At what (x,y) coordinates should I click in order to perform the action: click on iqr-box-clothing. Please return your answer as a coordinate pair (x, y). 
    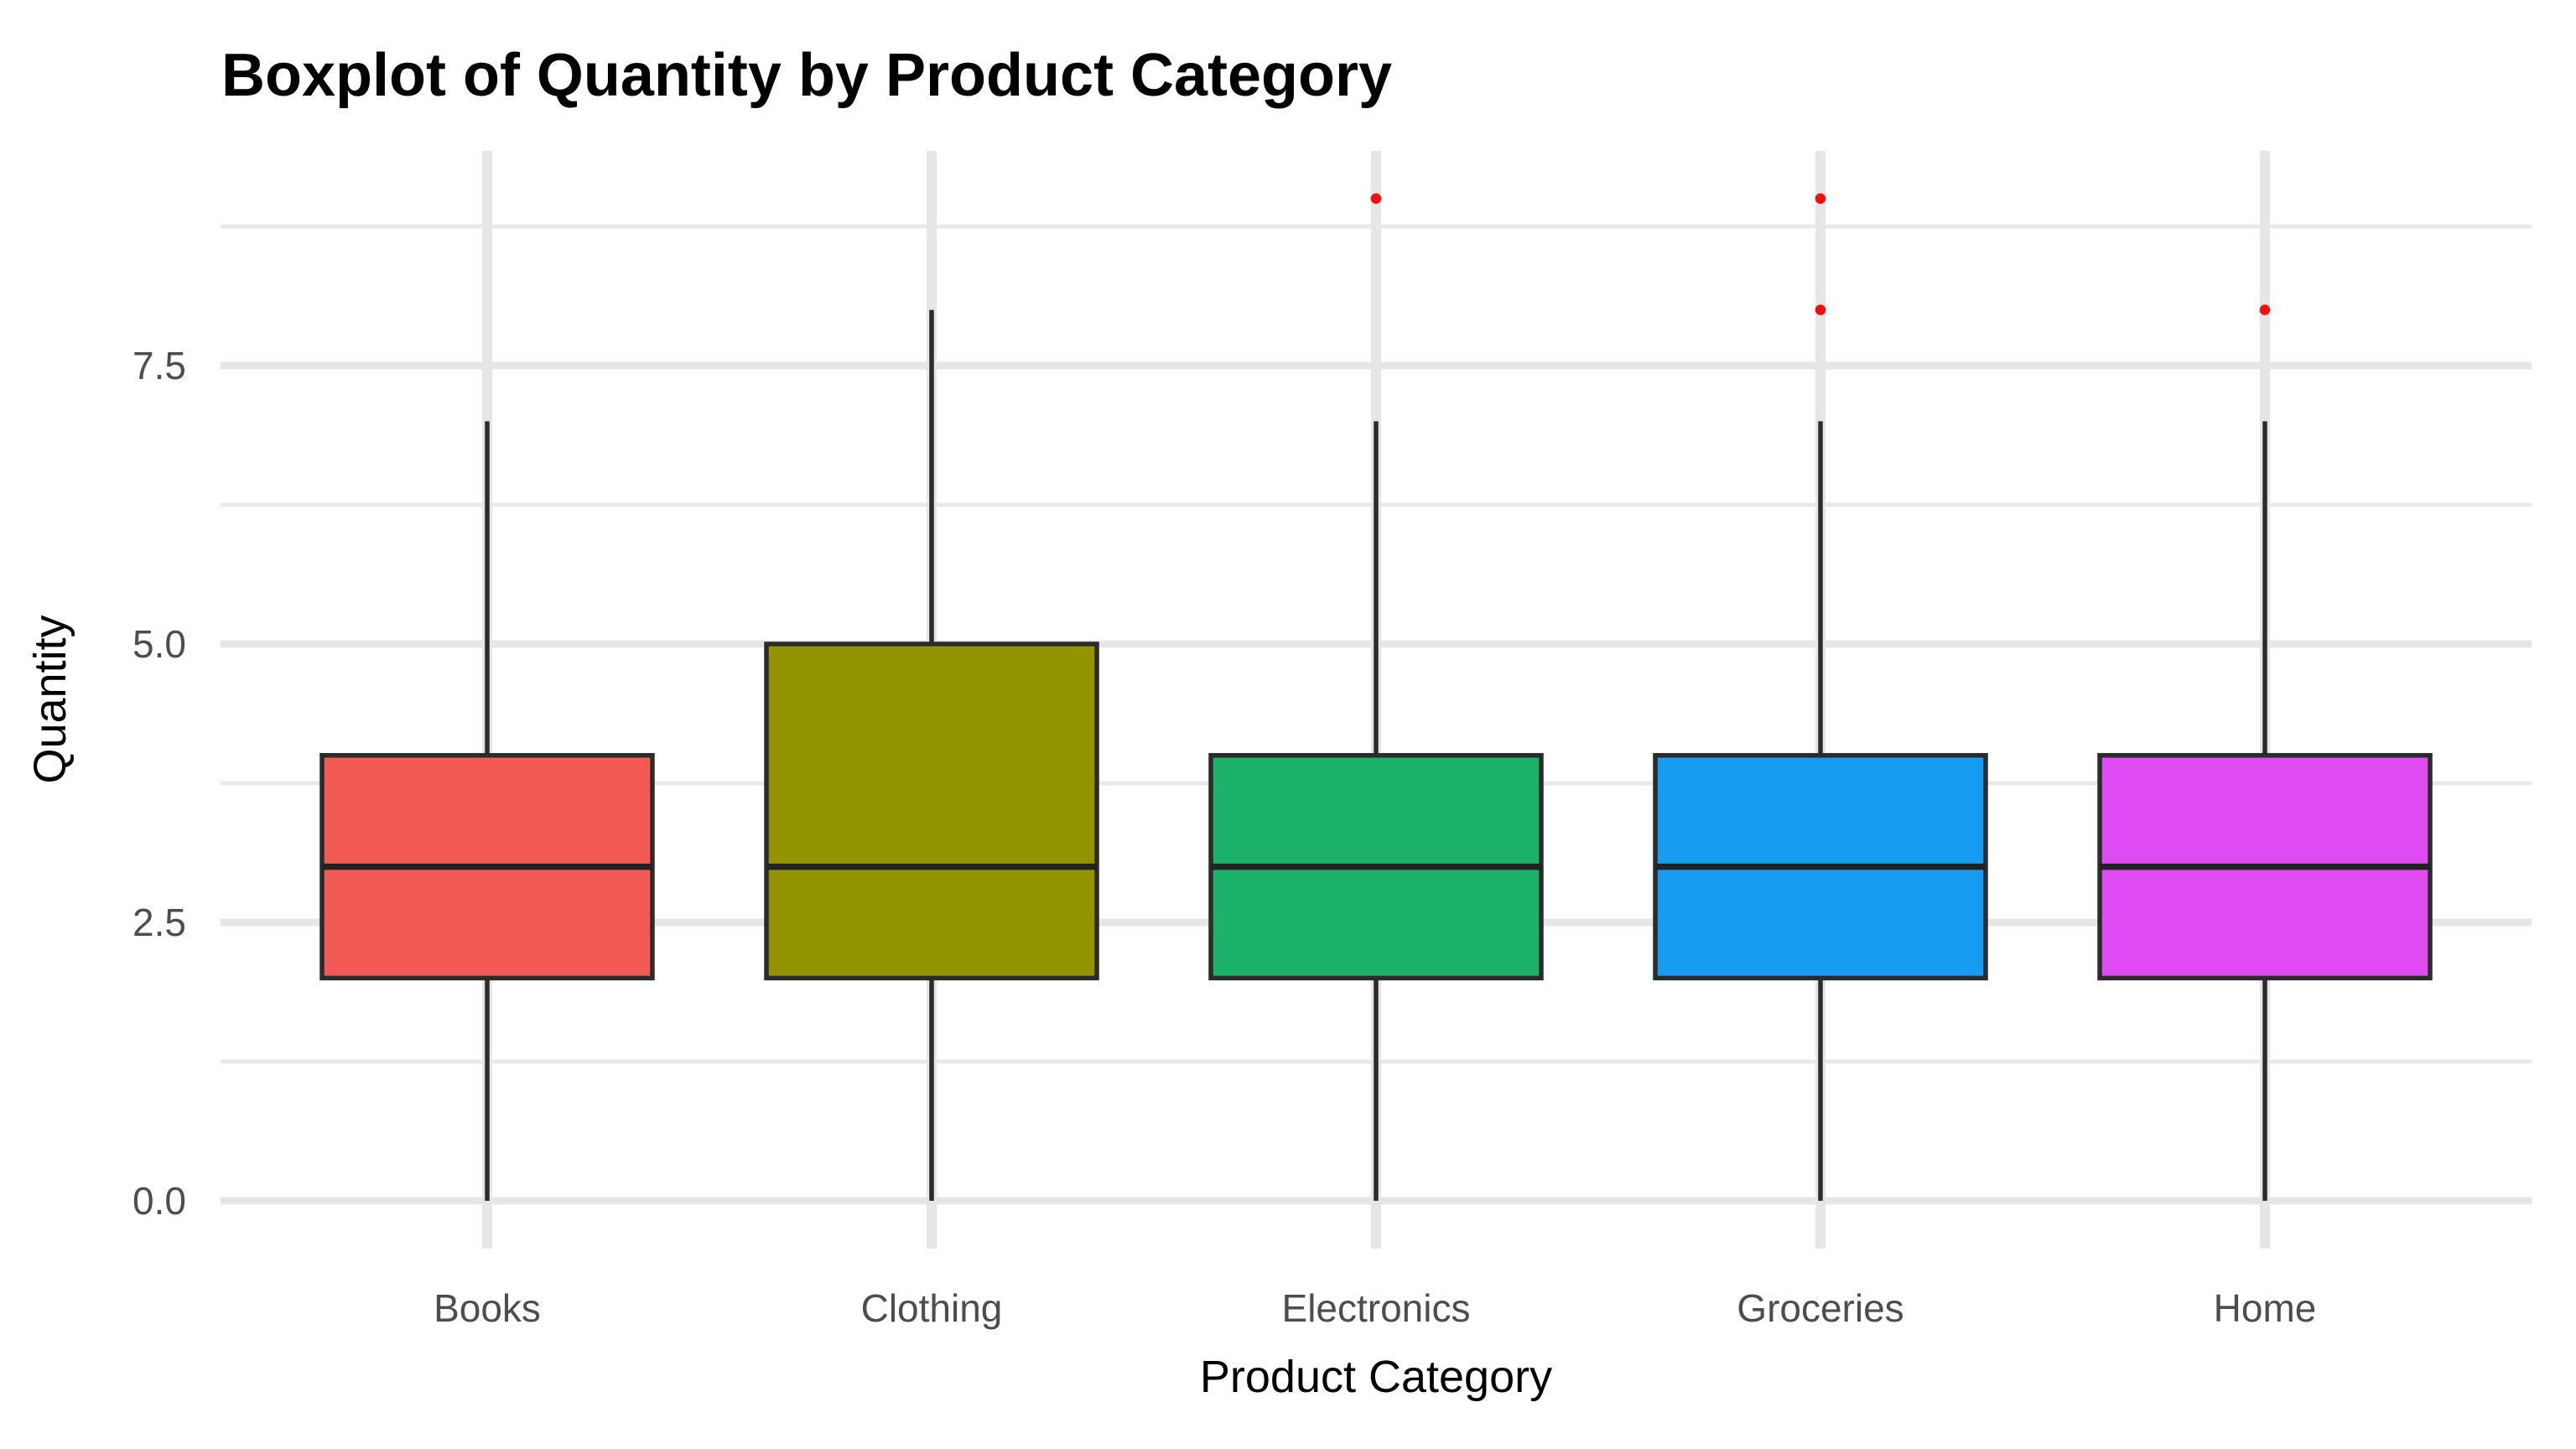
    Looking at the image, I should click on (931, 811).